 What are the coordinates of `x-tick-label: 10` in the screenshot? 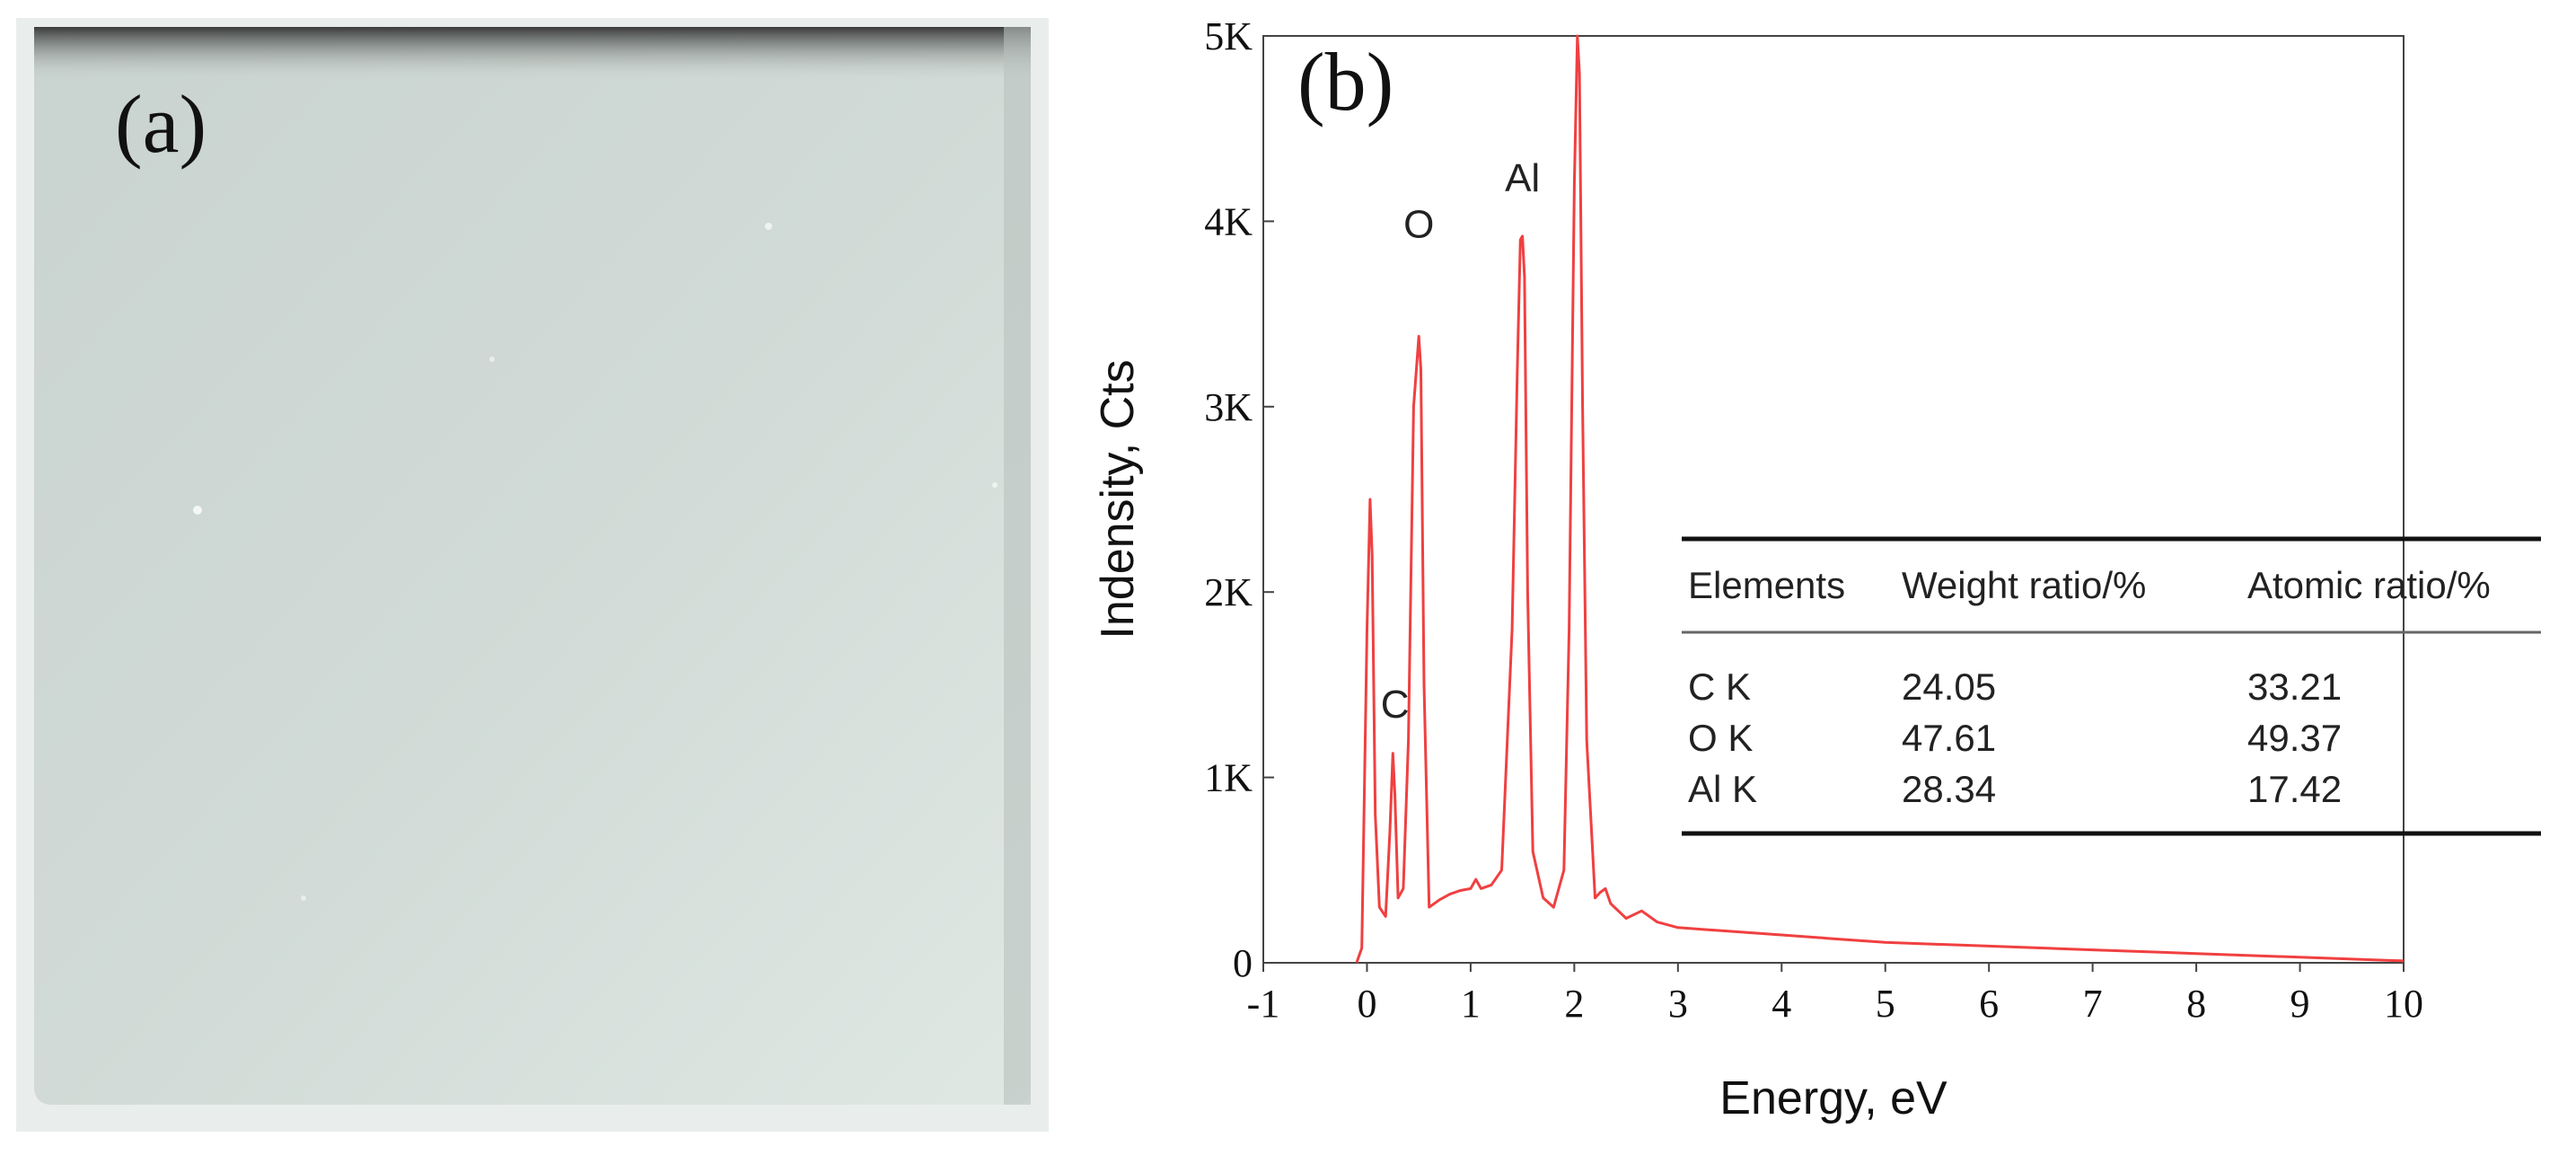 It's located at (2404, 1004).